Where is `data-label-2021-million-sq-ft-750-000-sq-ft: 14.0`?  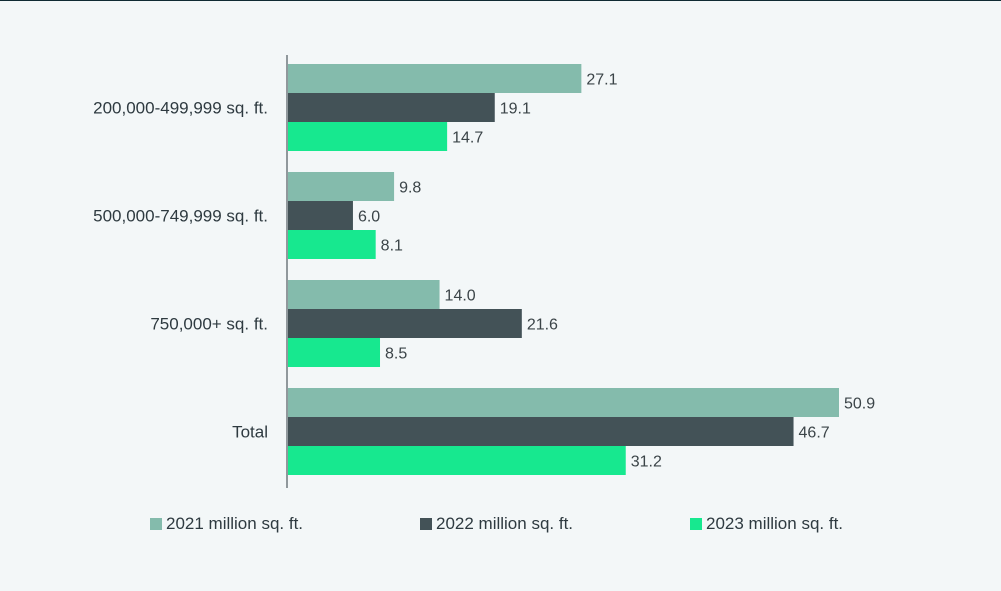
data-label-2021-million-sq-ft-750-000-sq-ft: 14.0 is located at coordinates (460, 296).